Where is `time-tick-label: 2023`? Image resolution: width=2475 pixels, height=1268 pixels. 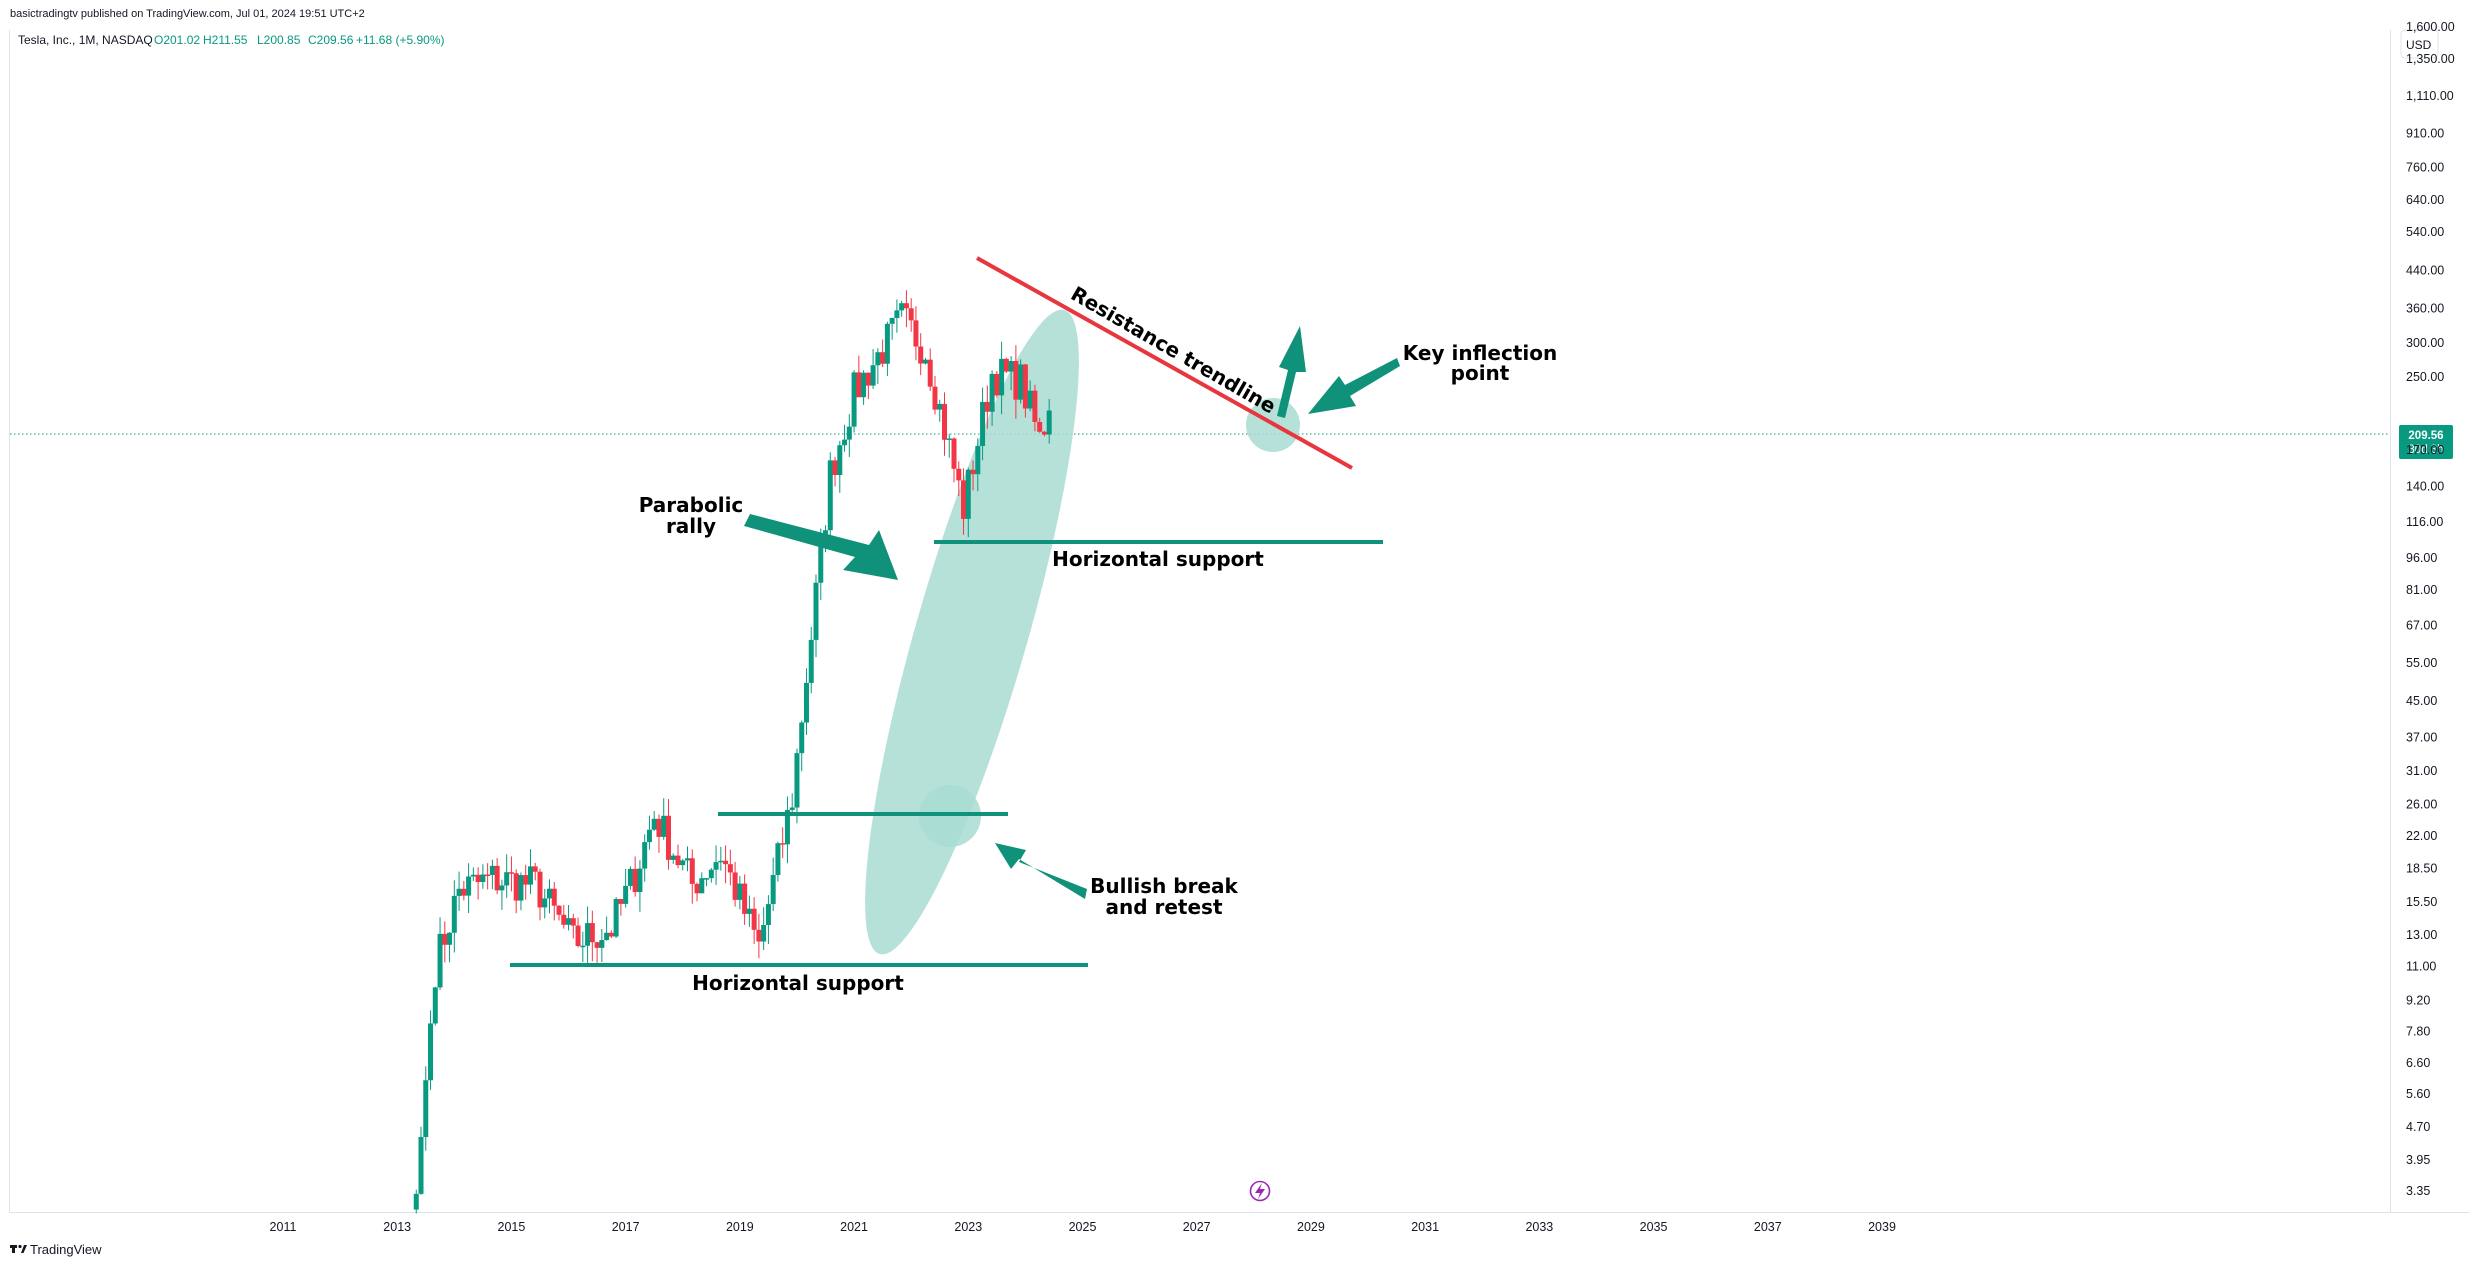
time-tick-label: 2023 is located at coordinates (968, 1227).